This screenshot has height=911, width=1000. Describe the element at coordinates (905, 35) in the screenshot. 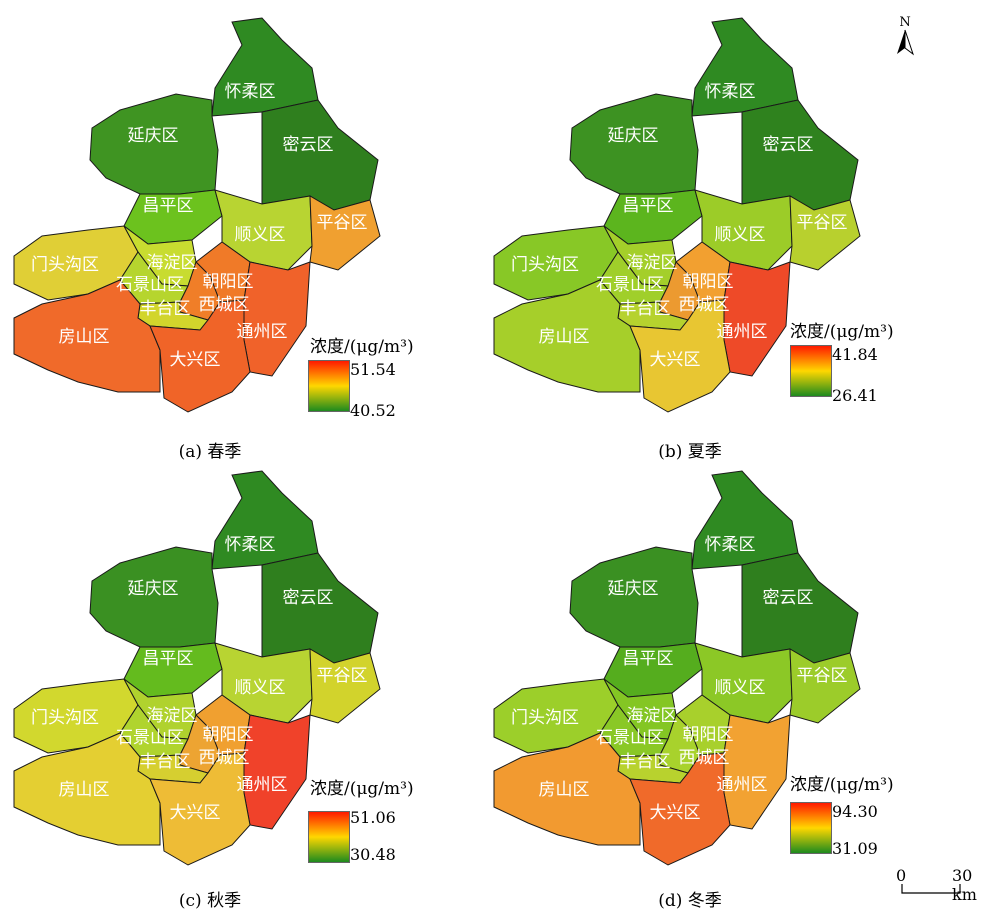

I see `north-arrow-icon: N` at that location.